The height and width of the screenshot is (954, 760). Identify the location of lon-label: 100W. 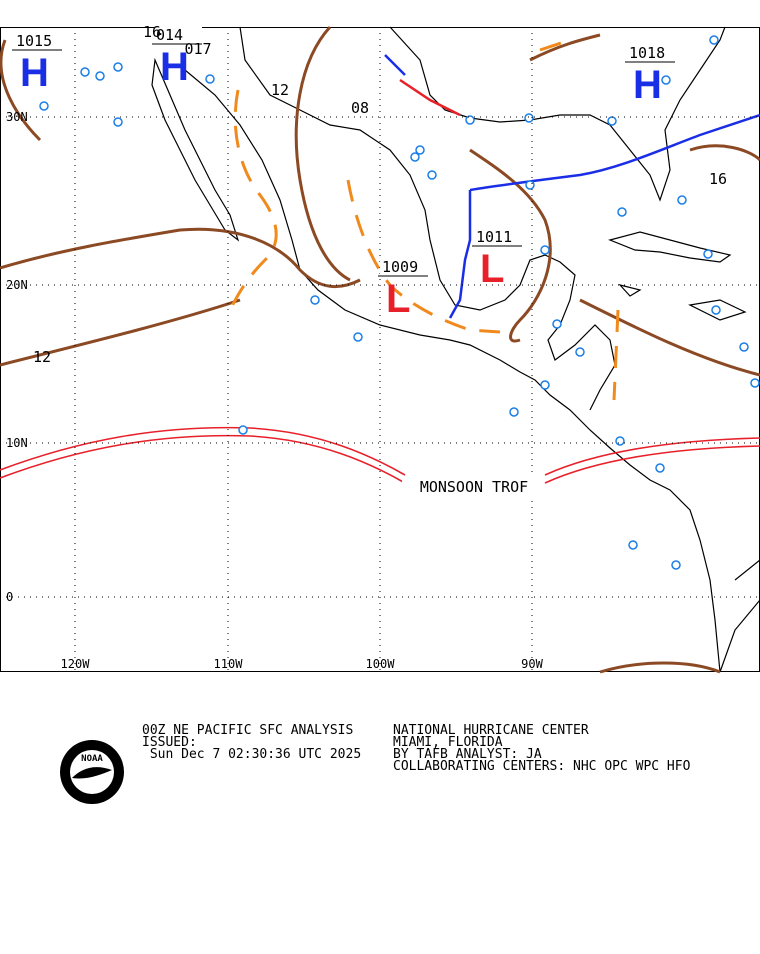
(381, 664).